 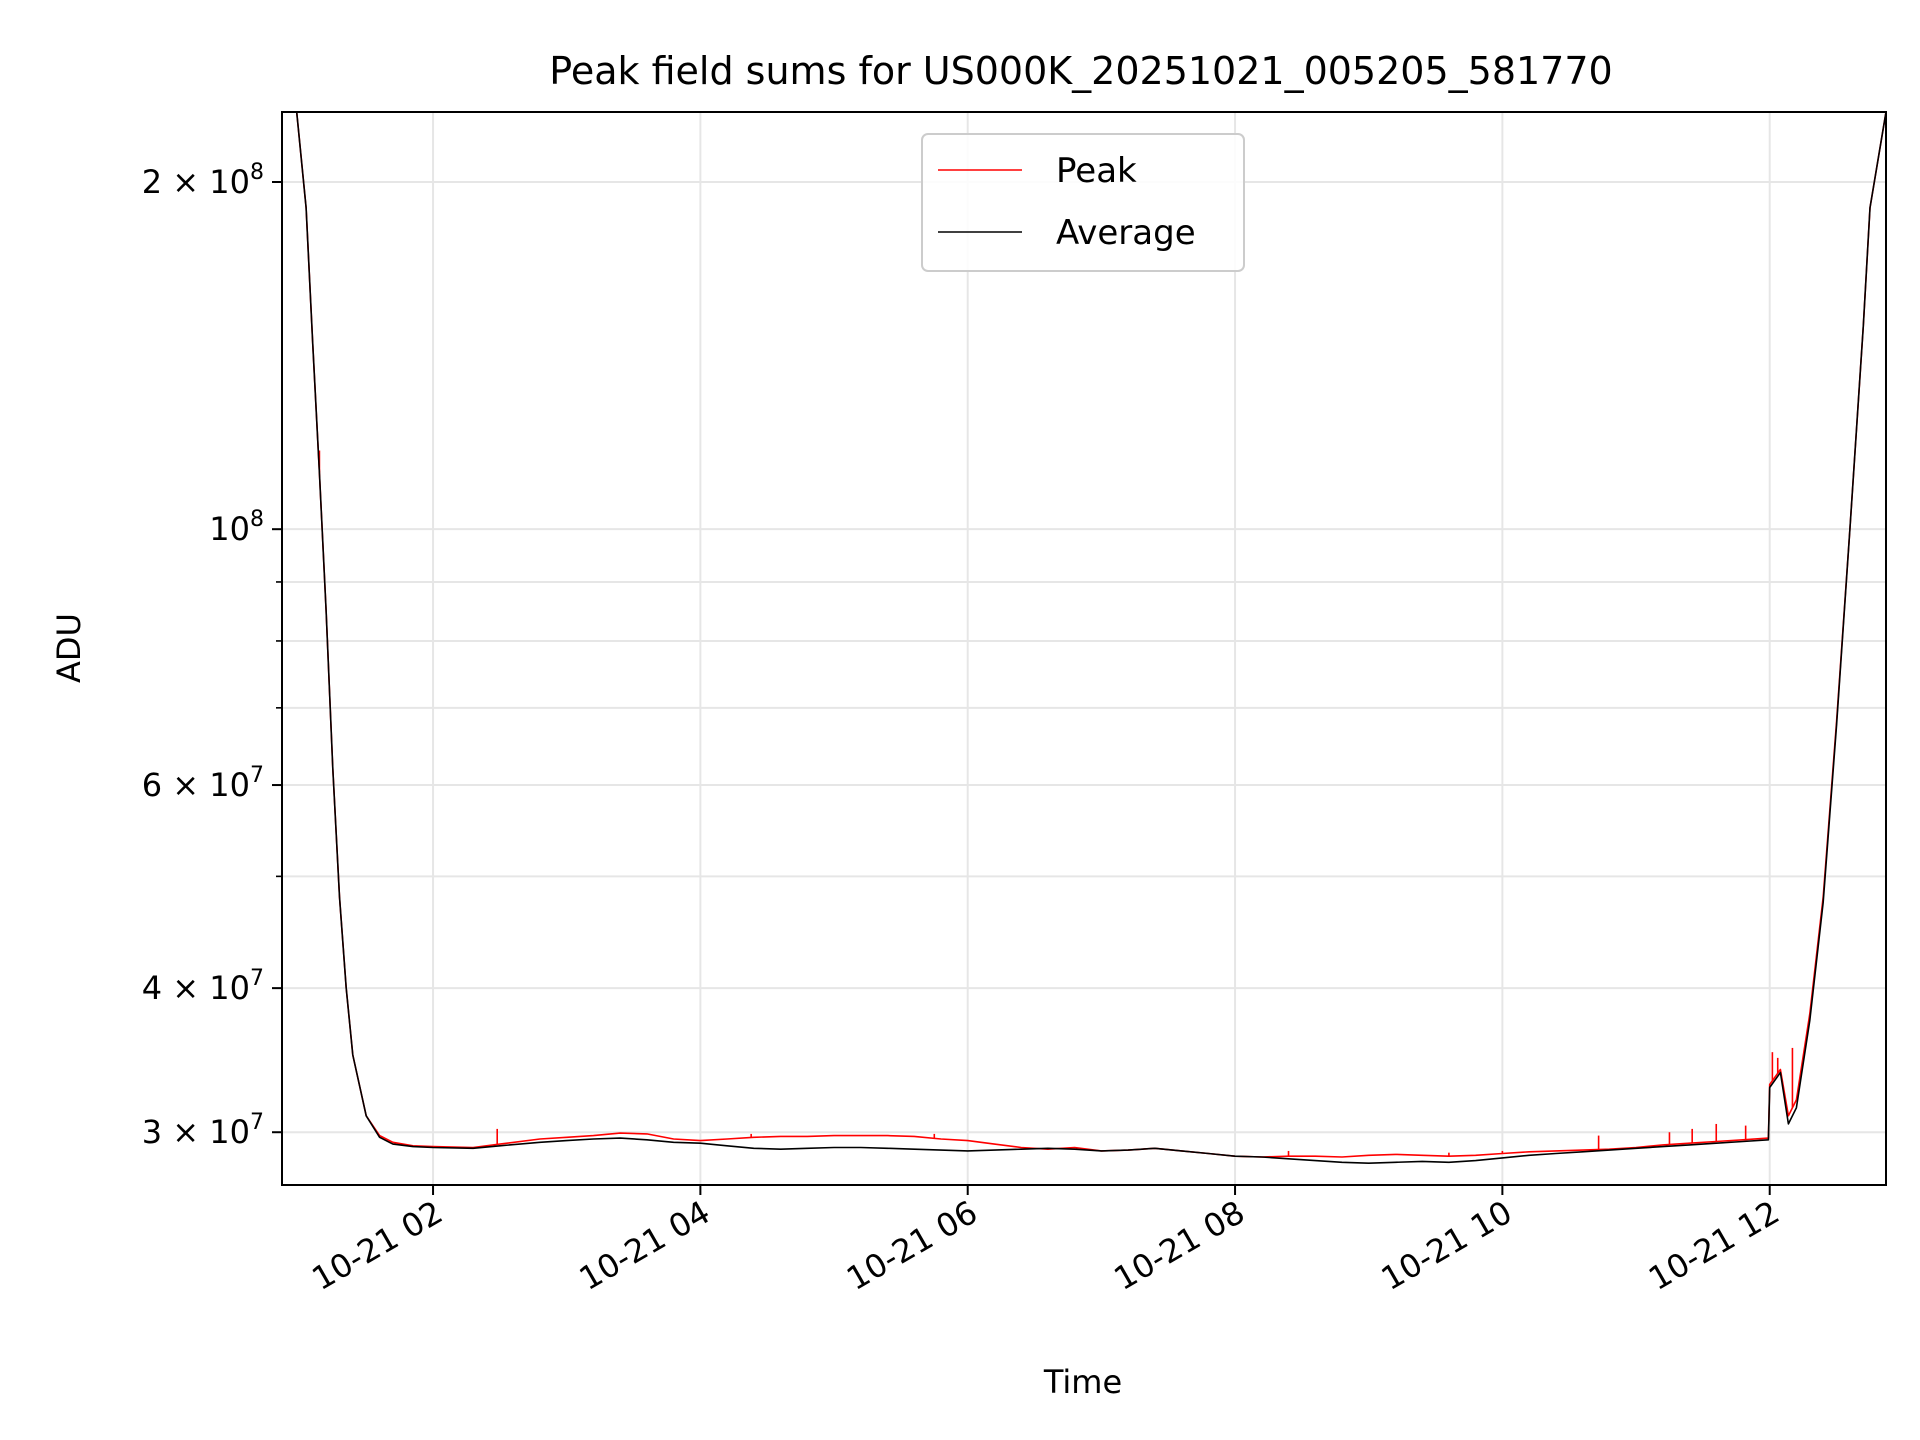 I want to click on y-tick-label: 3 × 107, so click(x=203, y=1130).